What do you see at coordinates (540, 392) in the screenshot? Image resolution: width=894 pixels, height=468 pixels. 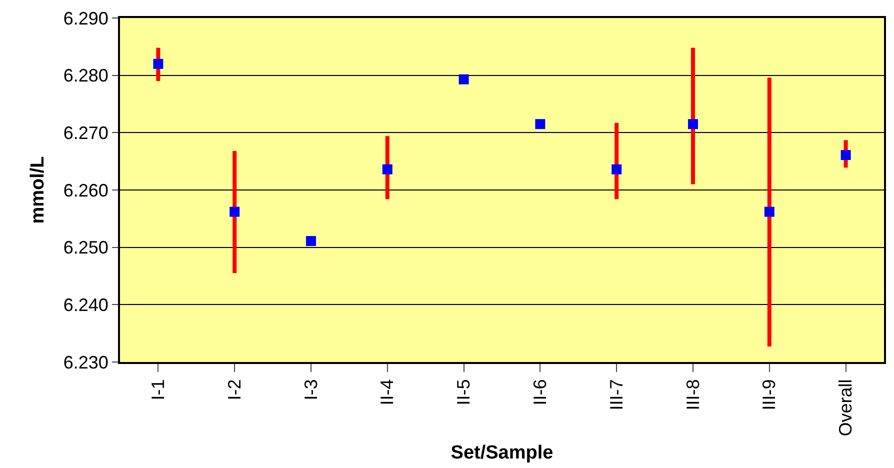 I see `x-tick-label: II-6` at bounding box center [540, 392].